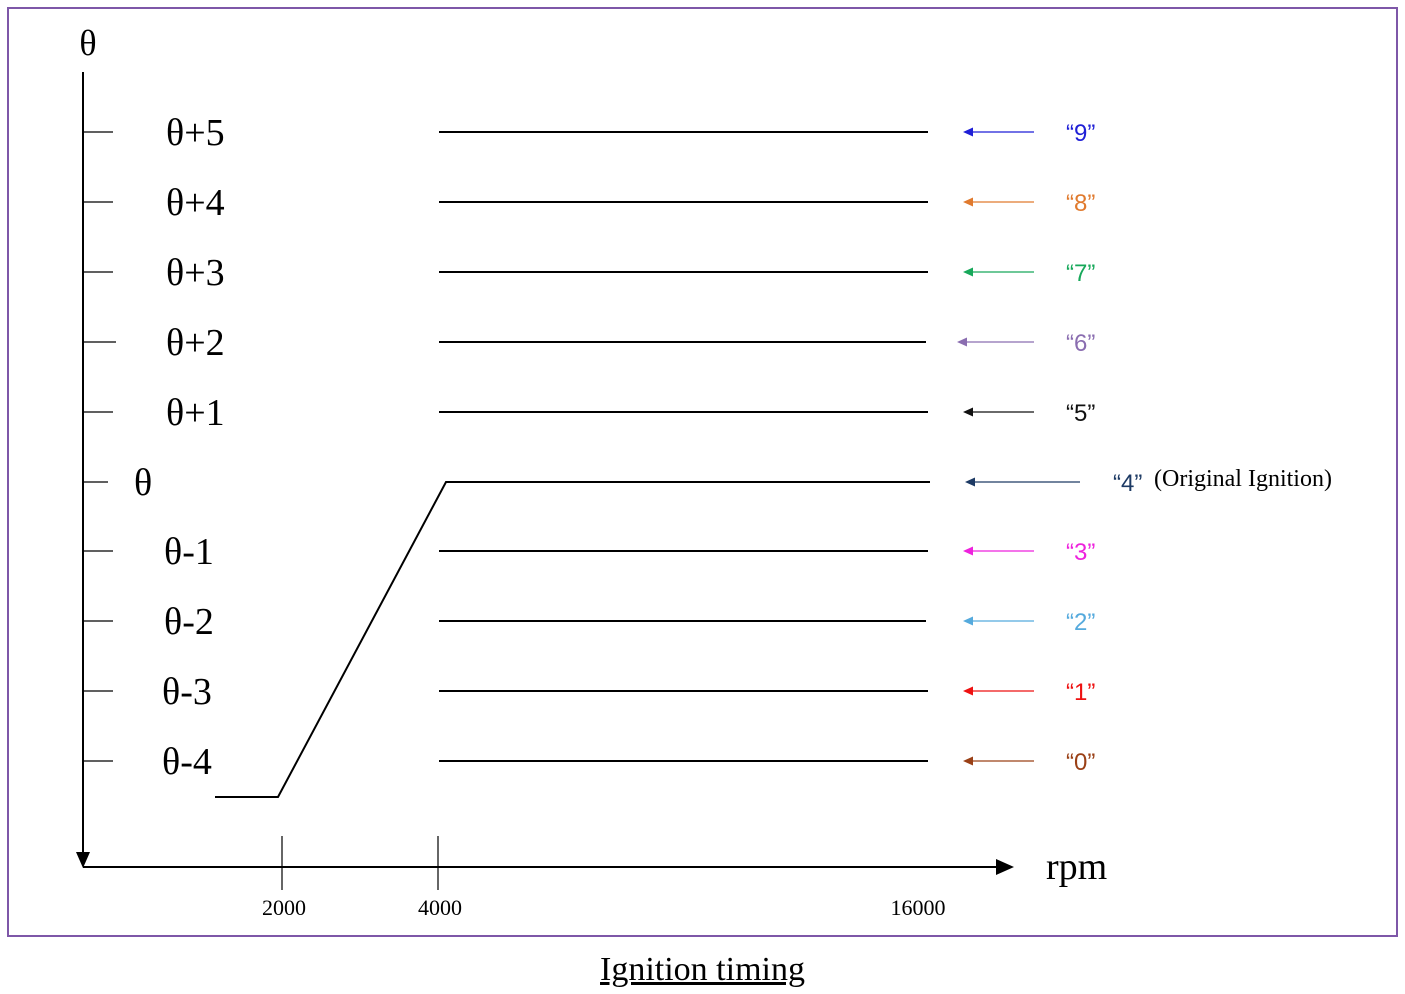  What do you see at coordinates (1080, 203) in the screenshot?
I see `level-code: “8”` at bounding box center [1080, 203].